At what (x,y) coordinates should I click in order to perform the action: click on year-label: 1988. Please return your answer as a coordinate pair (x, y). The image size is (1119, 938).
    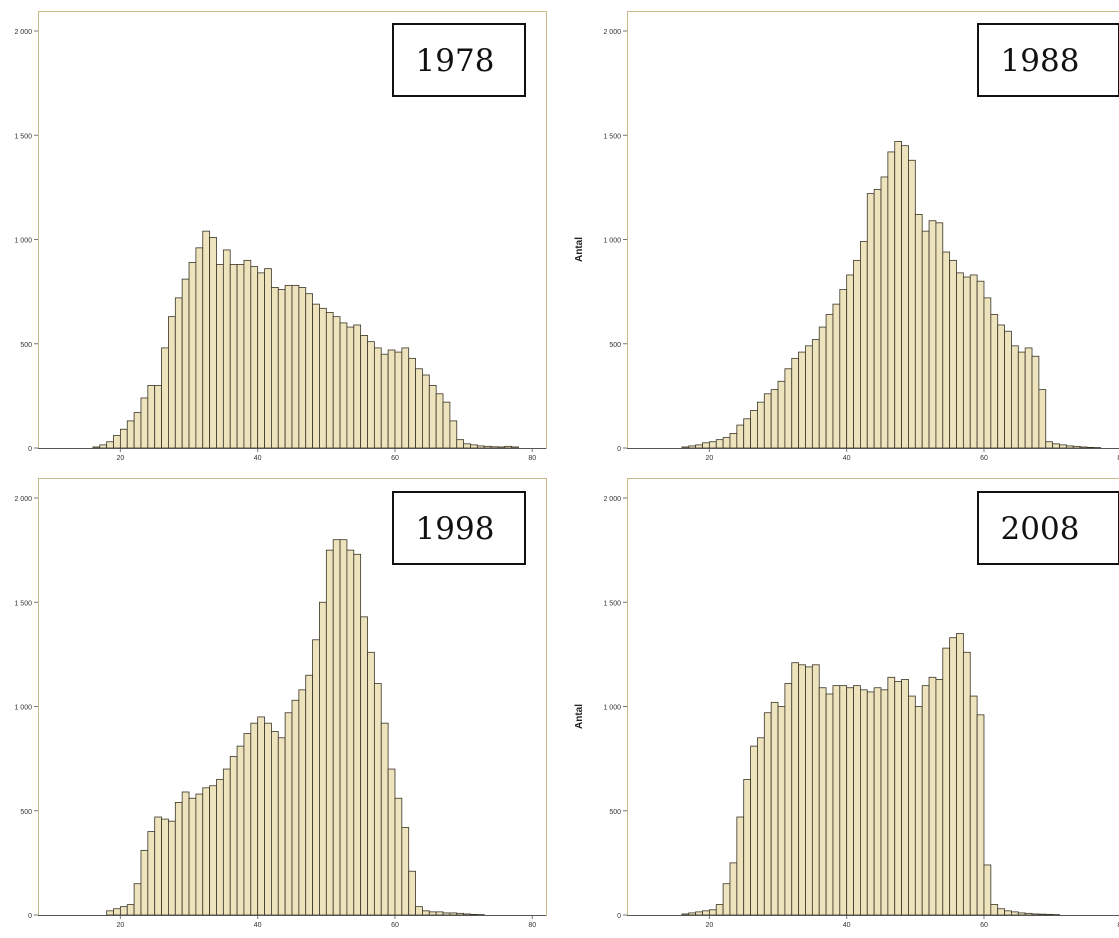
    Looking at the image, I should click on (1040, 61).